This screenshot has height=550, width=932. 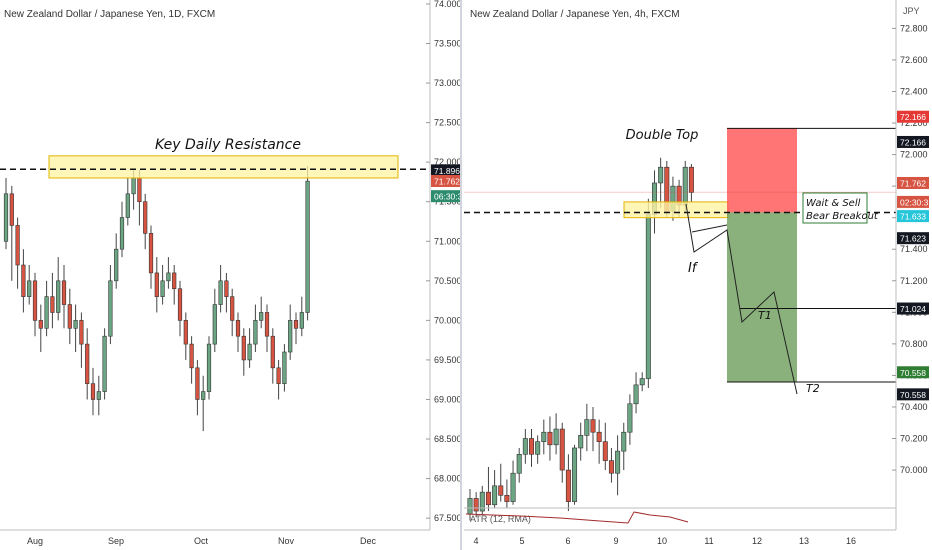 What do you see at coordinates (215, 167) in the screenshot?
I see `resistance-zone` at bounding box center [215, 167].